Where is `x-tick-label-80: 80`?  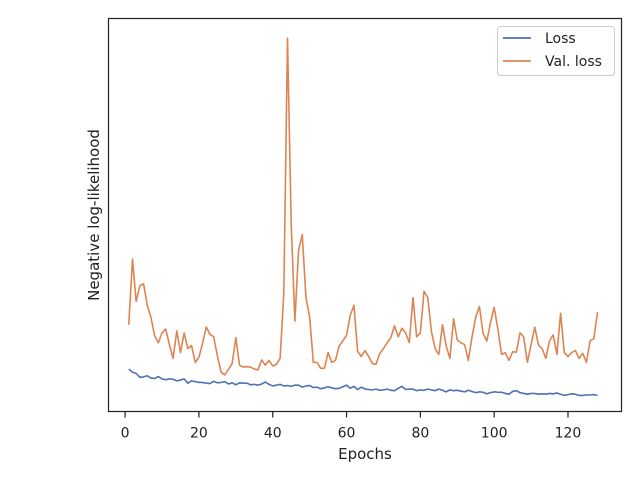
x-tick-label-80: 80 is located at coordinates (420, 434).